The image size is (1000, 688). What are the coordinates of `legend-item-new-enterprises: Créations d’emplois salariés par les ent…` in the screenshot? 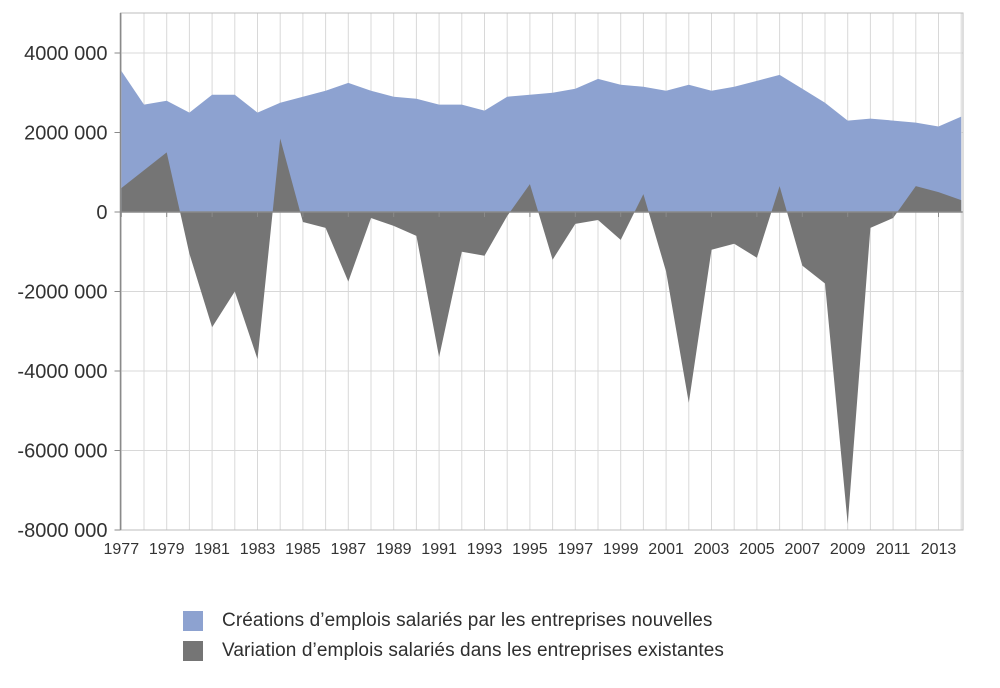 It's located at (453, 620).